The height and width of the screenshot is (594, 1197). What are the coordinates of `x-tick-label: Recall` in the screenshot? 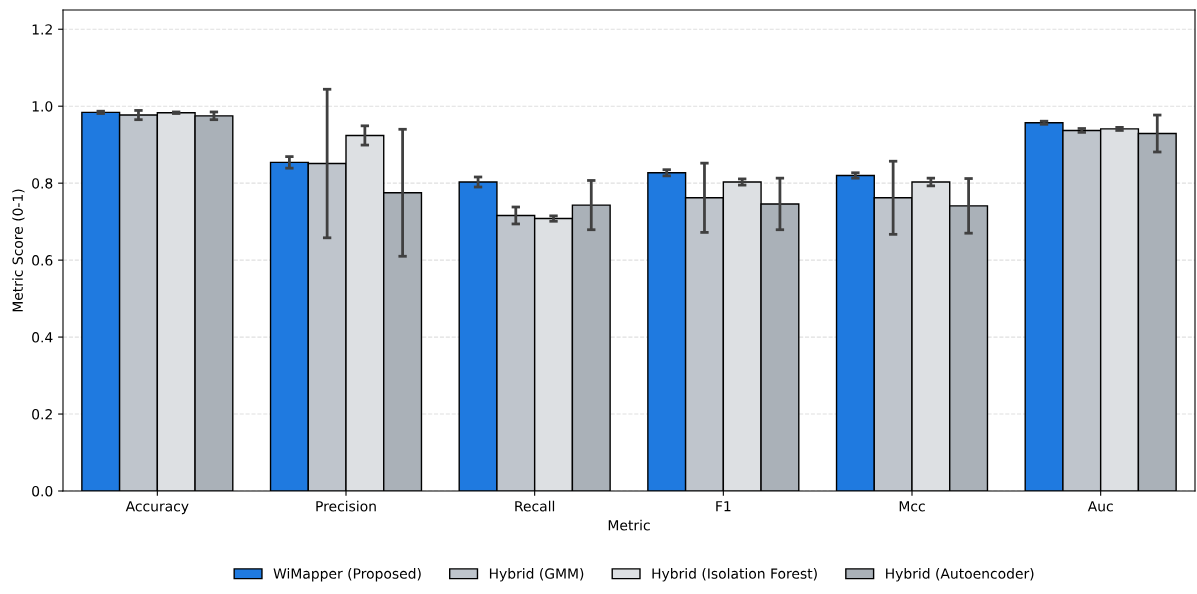 It's located at (535, 506).